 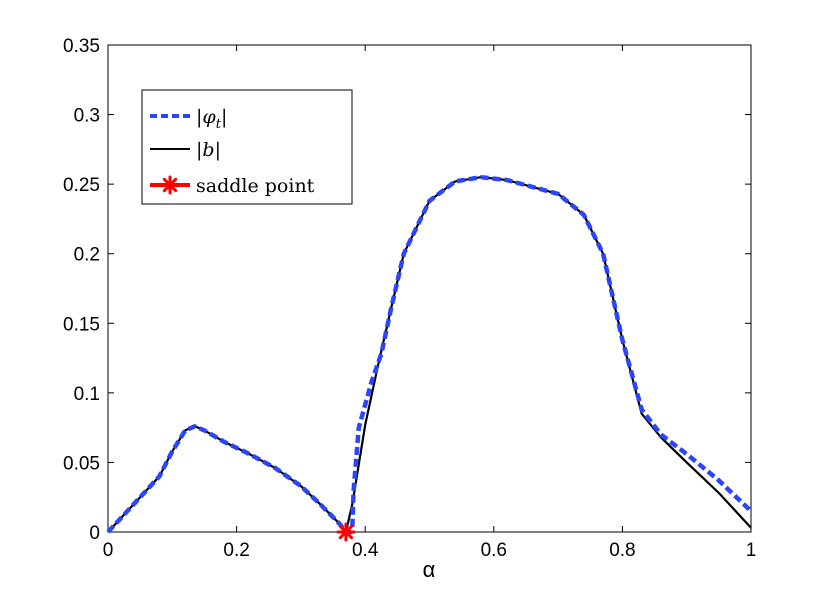 I want to click on legend-label-phi-end: |, so click(x=224, y=117).